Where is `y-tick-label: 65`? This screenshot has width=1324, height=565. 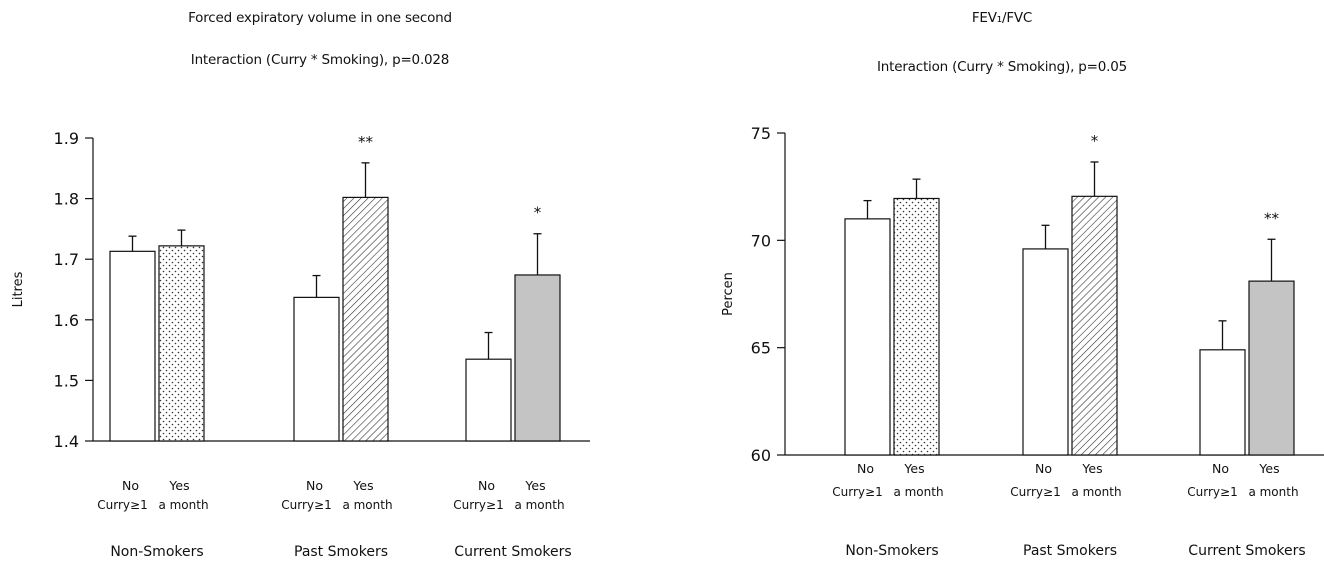 y-tick-label: 65 is located at coordinates (761, 348).